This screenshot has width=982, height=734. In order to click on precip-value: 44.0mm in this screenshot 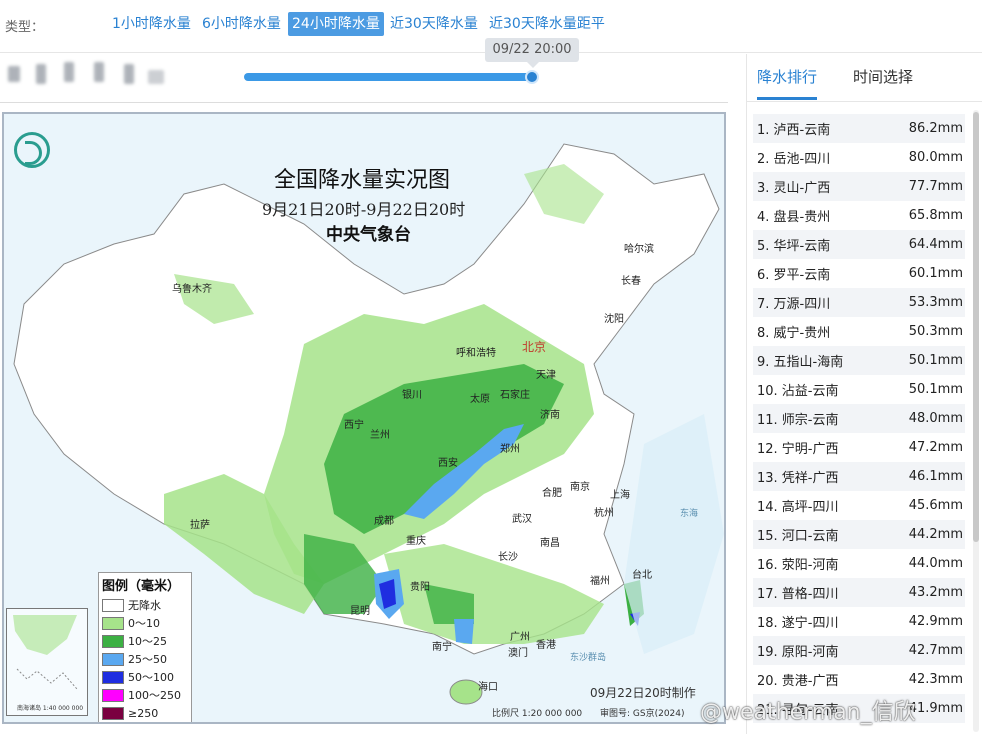, I will do `click(935, 563)`.